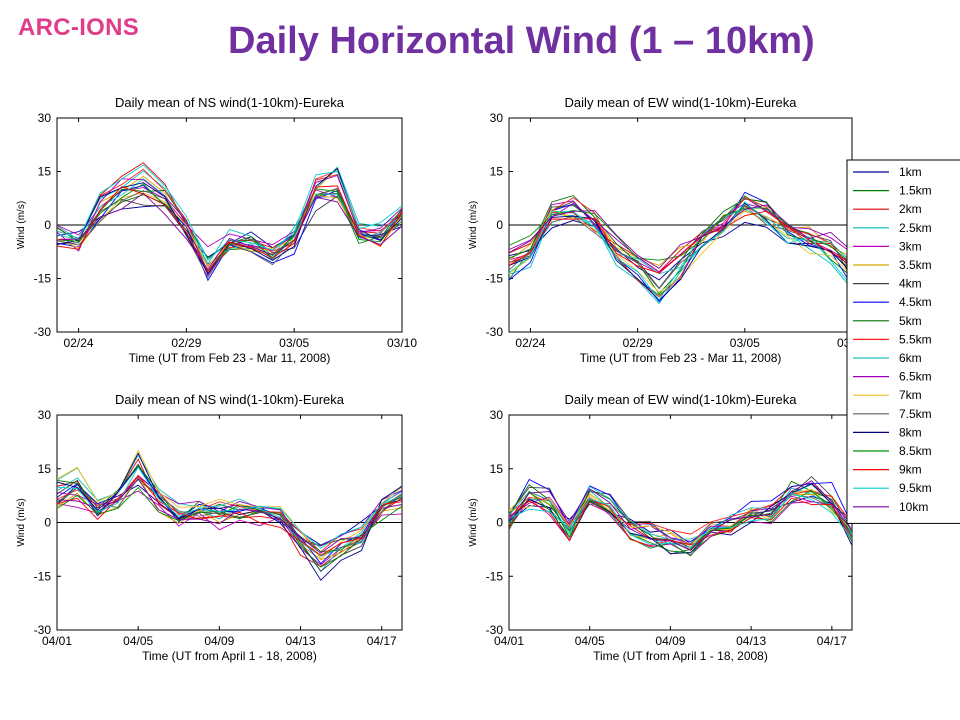 This screenshot has width=960, height=720. I want to click on legend-box, so click(903, 341).